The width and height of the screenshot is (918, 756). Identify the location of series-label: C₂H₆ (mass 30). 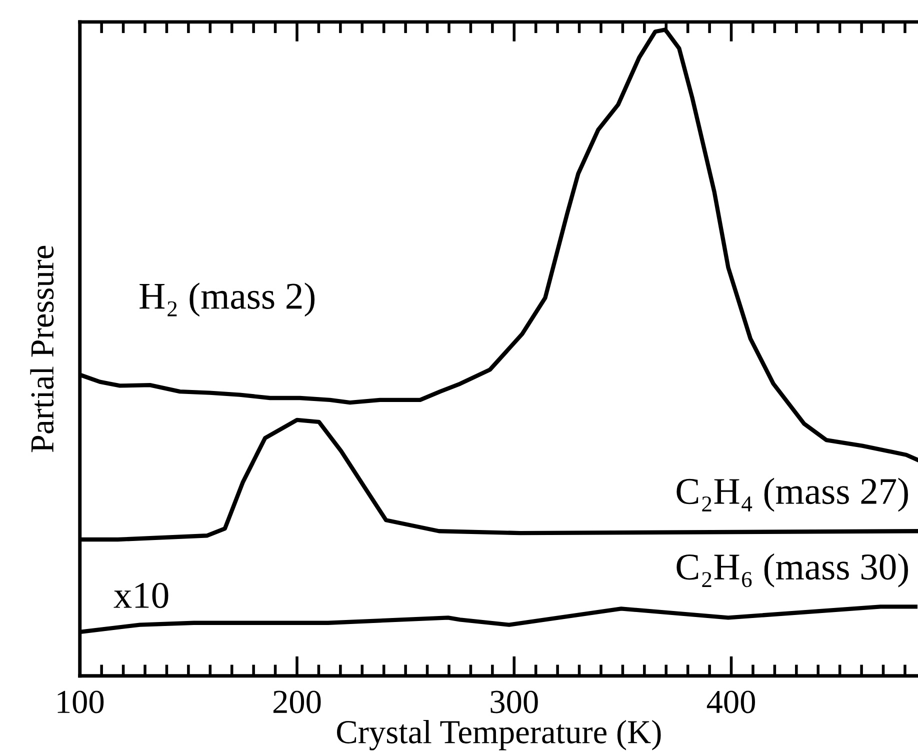
(792, 570).